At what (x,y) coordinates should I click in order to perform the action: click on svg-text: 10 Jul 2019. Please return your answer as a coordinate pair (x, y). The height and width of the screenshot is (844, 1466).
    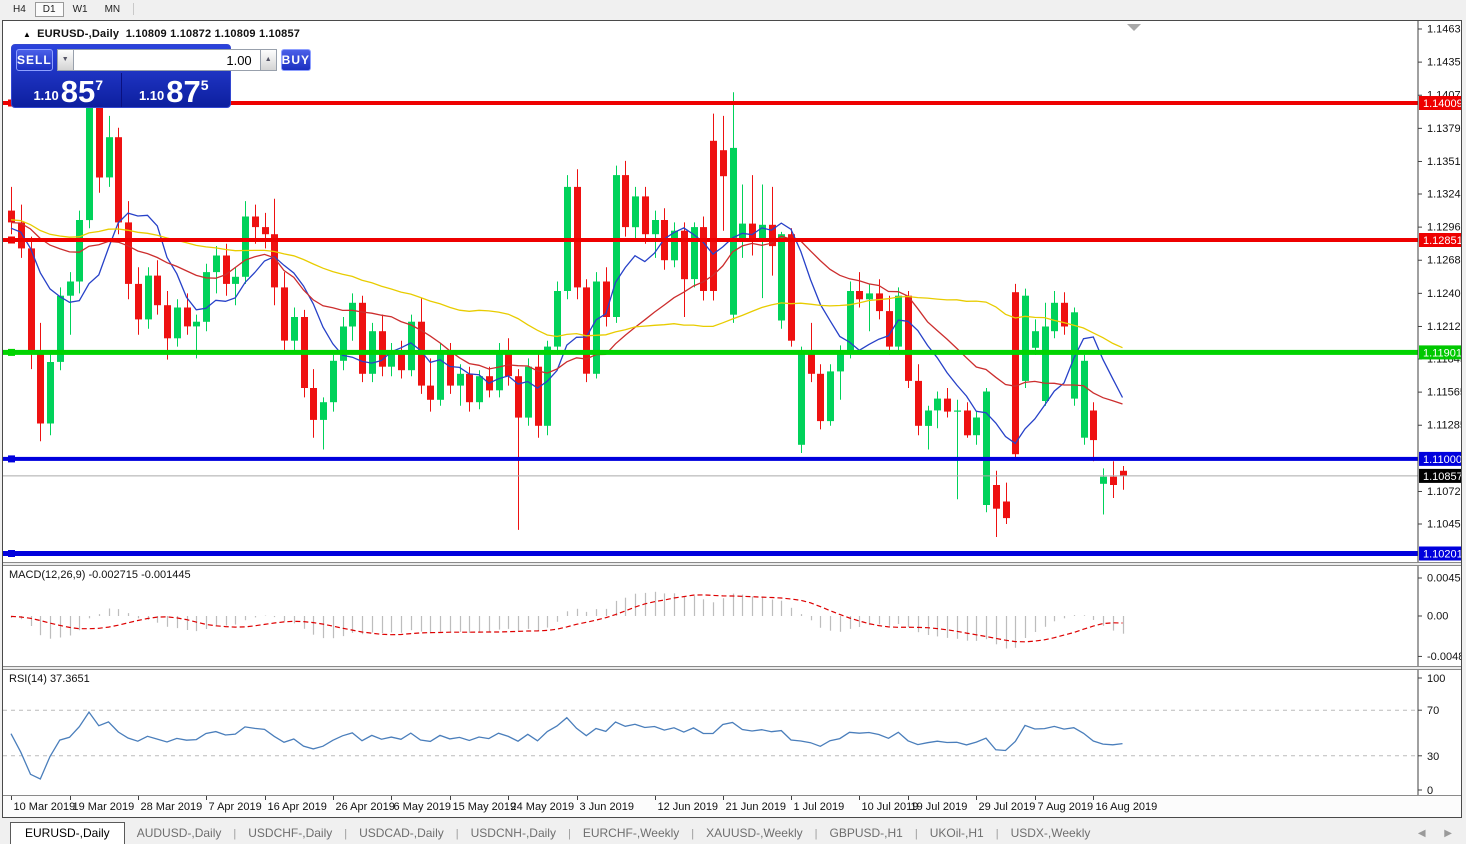
    Looking at the image, I should click on (890, 807).